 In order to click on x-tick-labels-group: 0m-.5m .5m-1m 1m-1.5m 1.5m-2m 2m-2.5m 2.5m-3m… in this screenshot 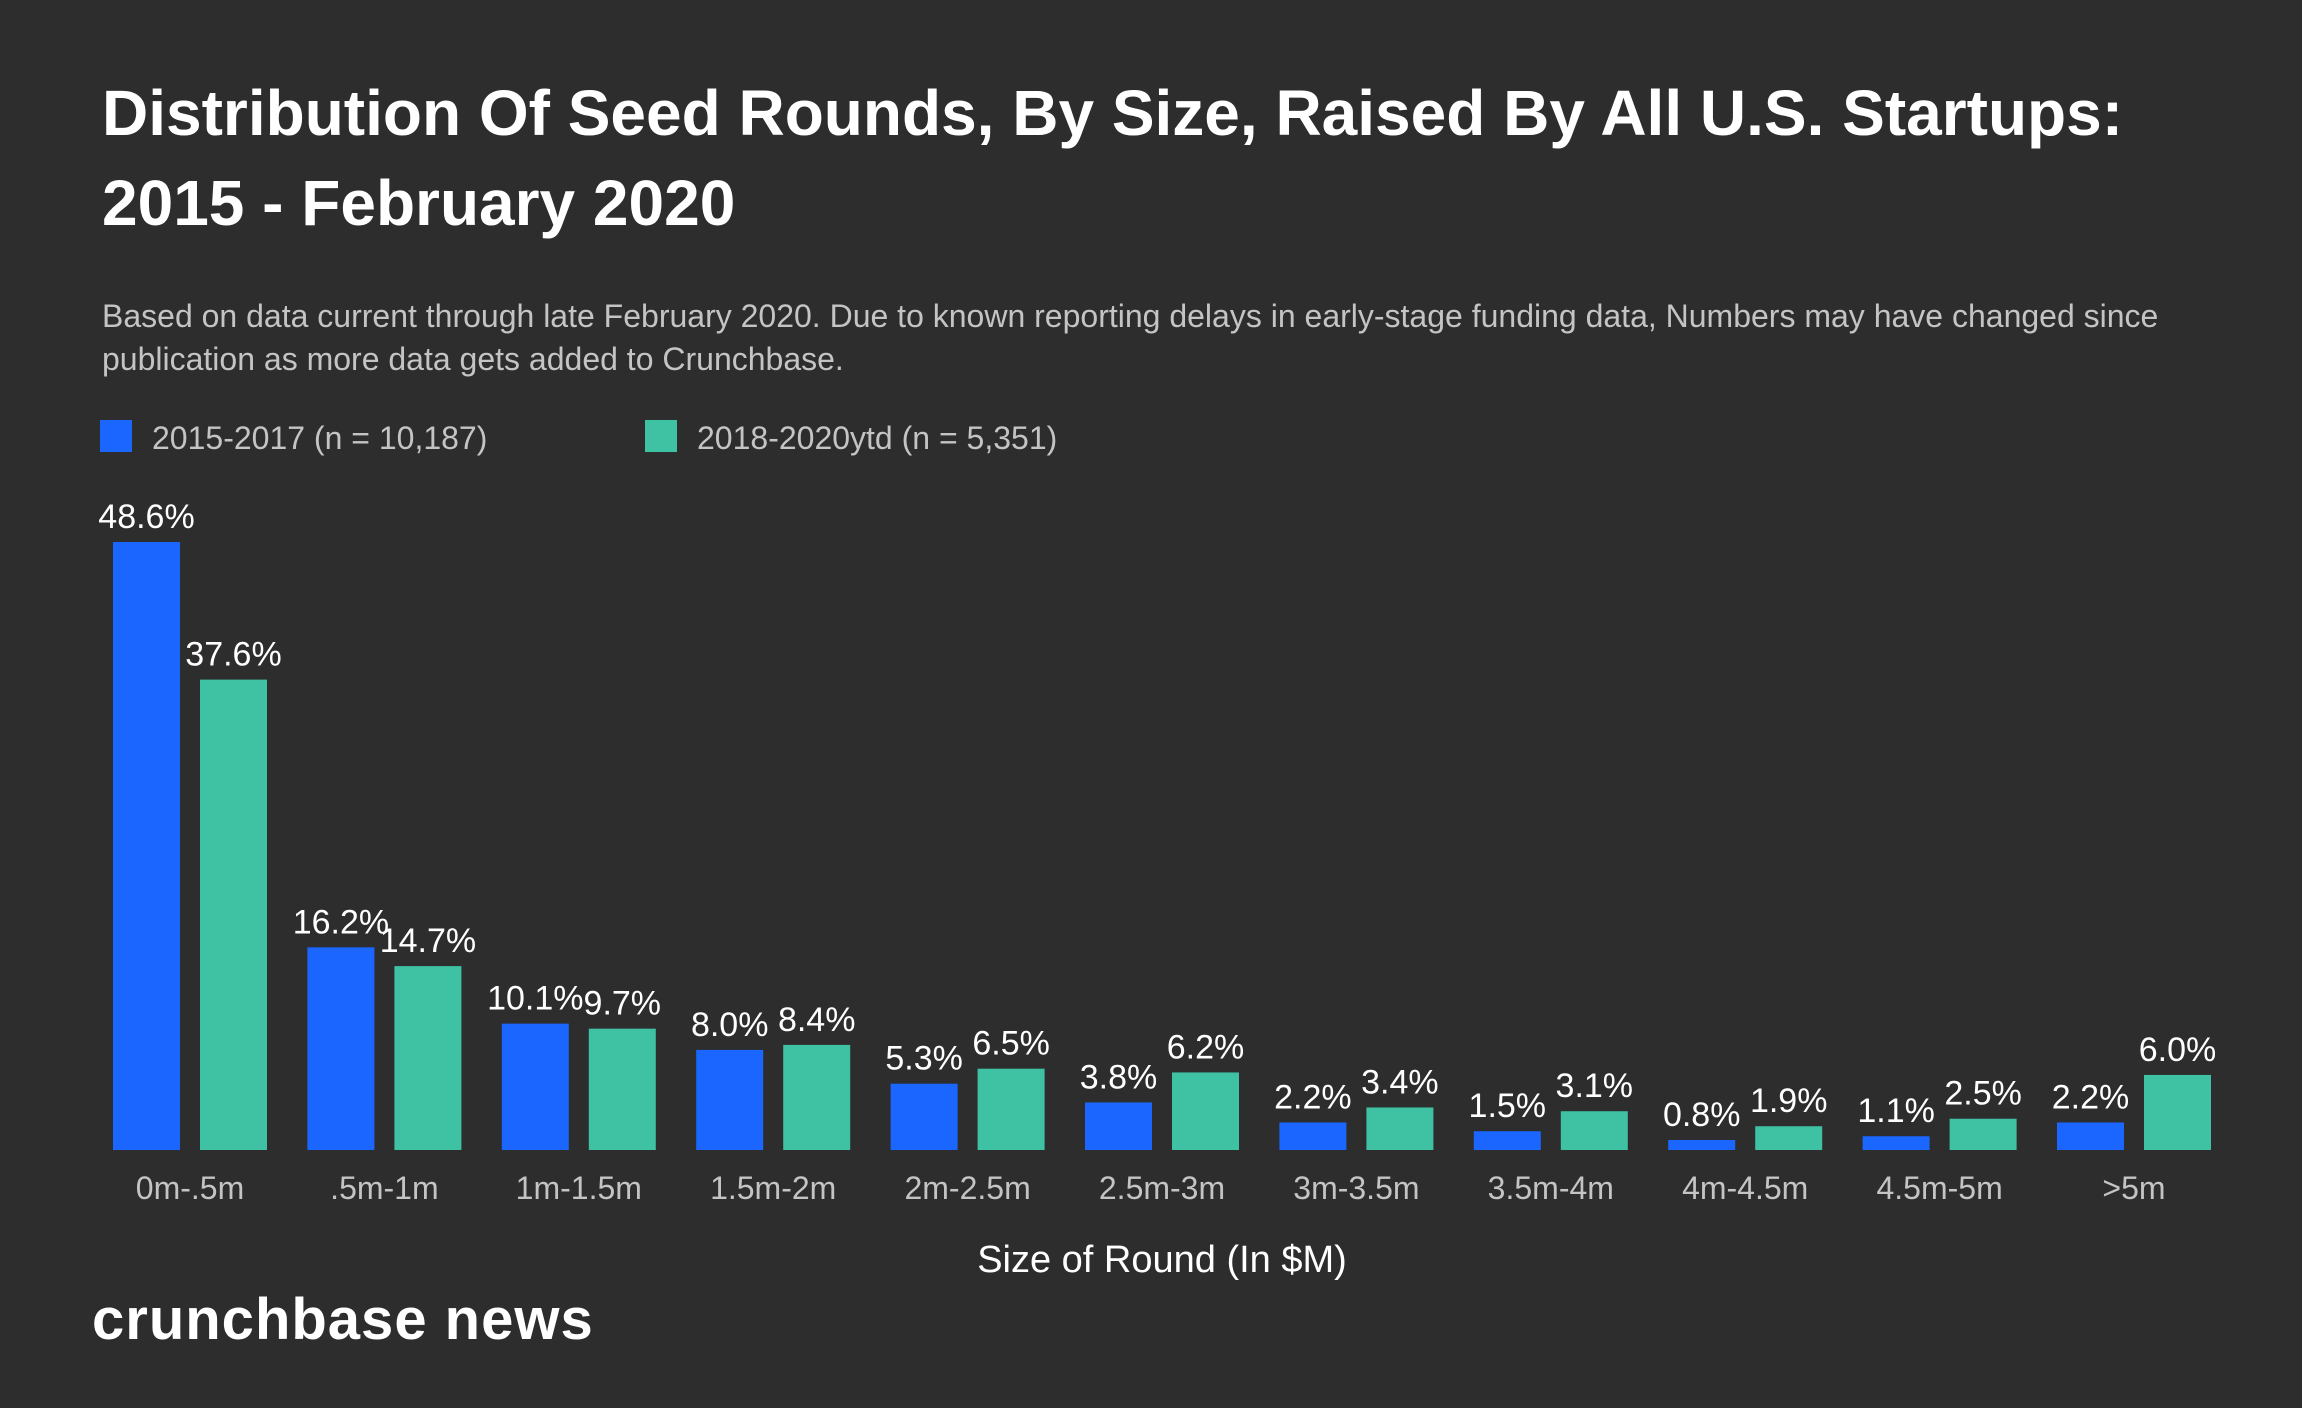, I will do `click(1151, 1188)`.